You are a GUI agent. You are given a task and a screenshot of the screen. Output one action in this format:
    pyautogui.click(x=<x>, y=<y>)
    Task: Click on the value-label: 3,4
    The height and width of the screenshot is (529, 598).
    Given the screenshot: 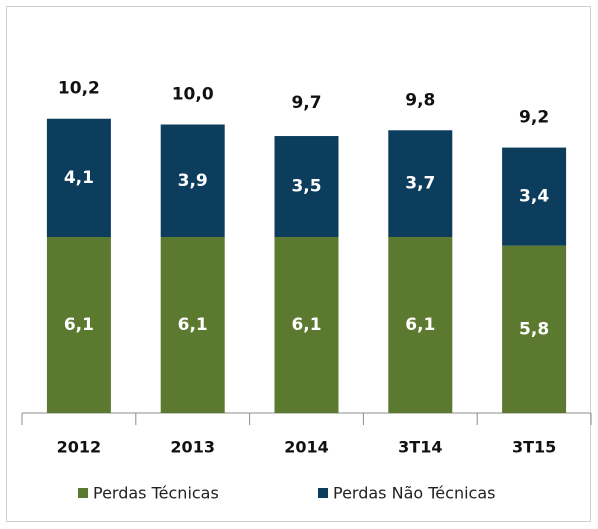 What is the action you would take?
    pyautogui.click(x=534, y=197)
    